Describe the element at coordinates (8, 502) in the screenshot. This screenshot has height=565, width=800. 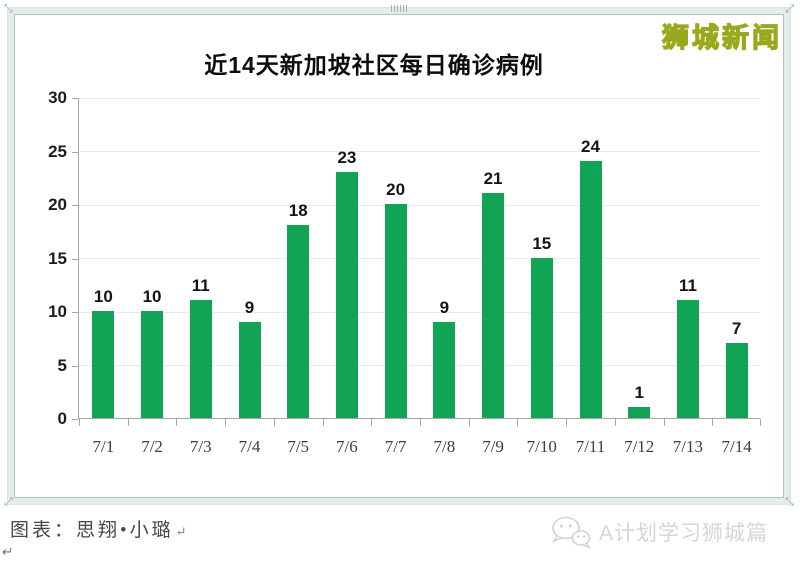
I see `resize-handle-bottom-left: ⤢` at that location.